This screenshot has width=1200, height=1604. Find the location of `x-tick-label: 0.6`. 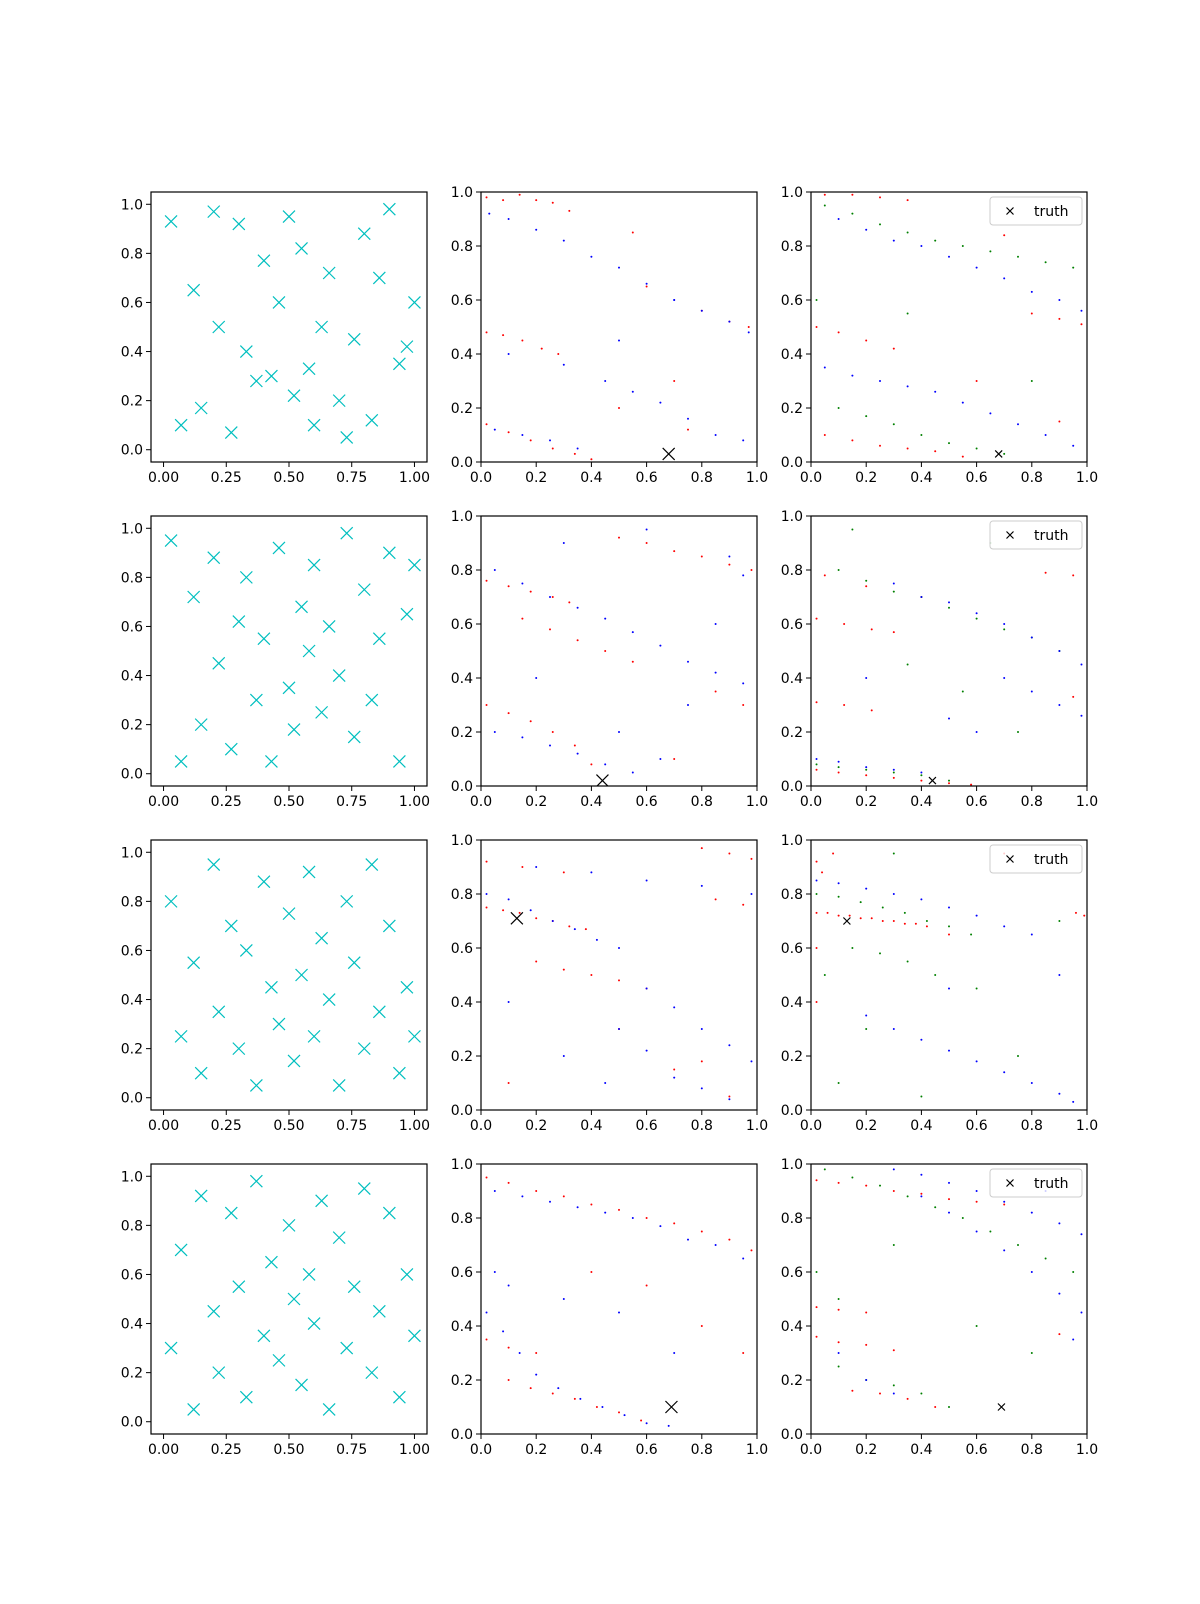

x-tick-label: 0.6 is located at coordinates (976, 802).